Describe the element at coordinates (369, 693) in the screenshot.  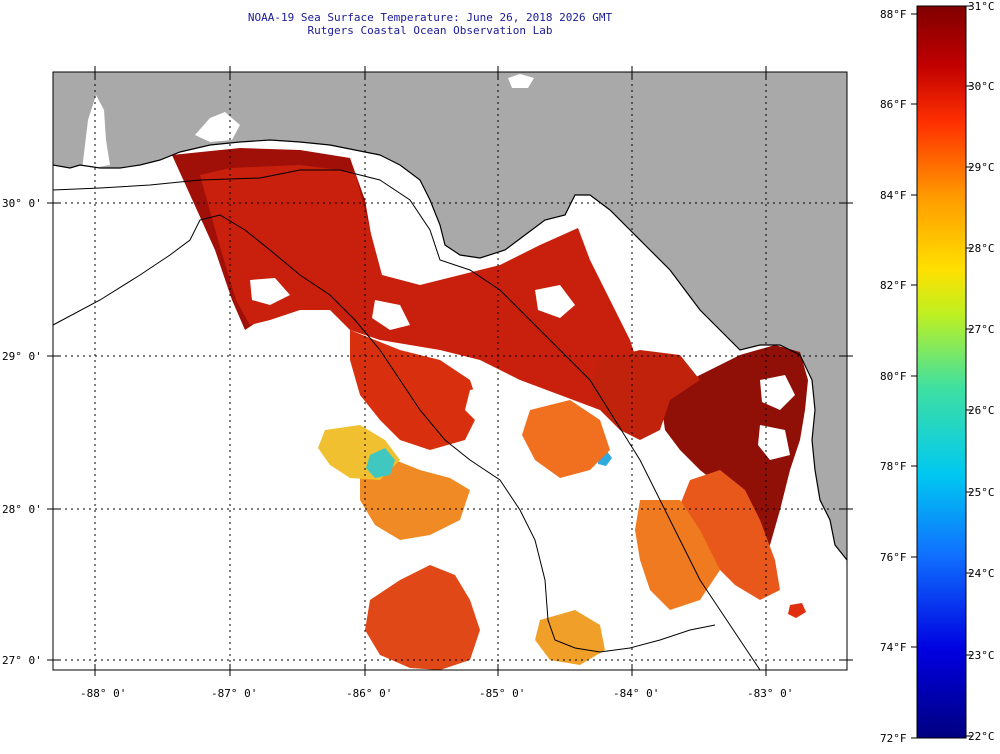
I see `lon-label: -86° 0'` at that location.